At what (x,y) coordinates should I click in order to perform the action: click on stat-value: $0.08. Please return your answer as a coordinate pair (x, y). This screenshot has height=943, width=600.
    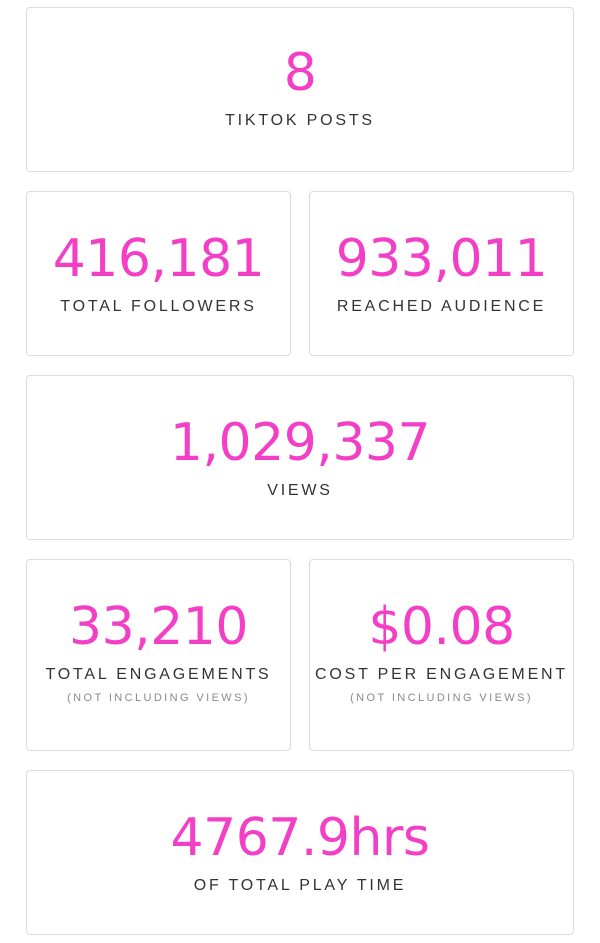
    Looking at the image, I should click on (441, 626).